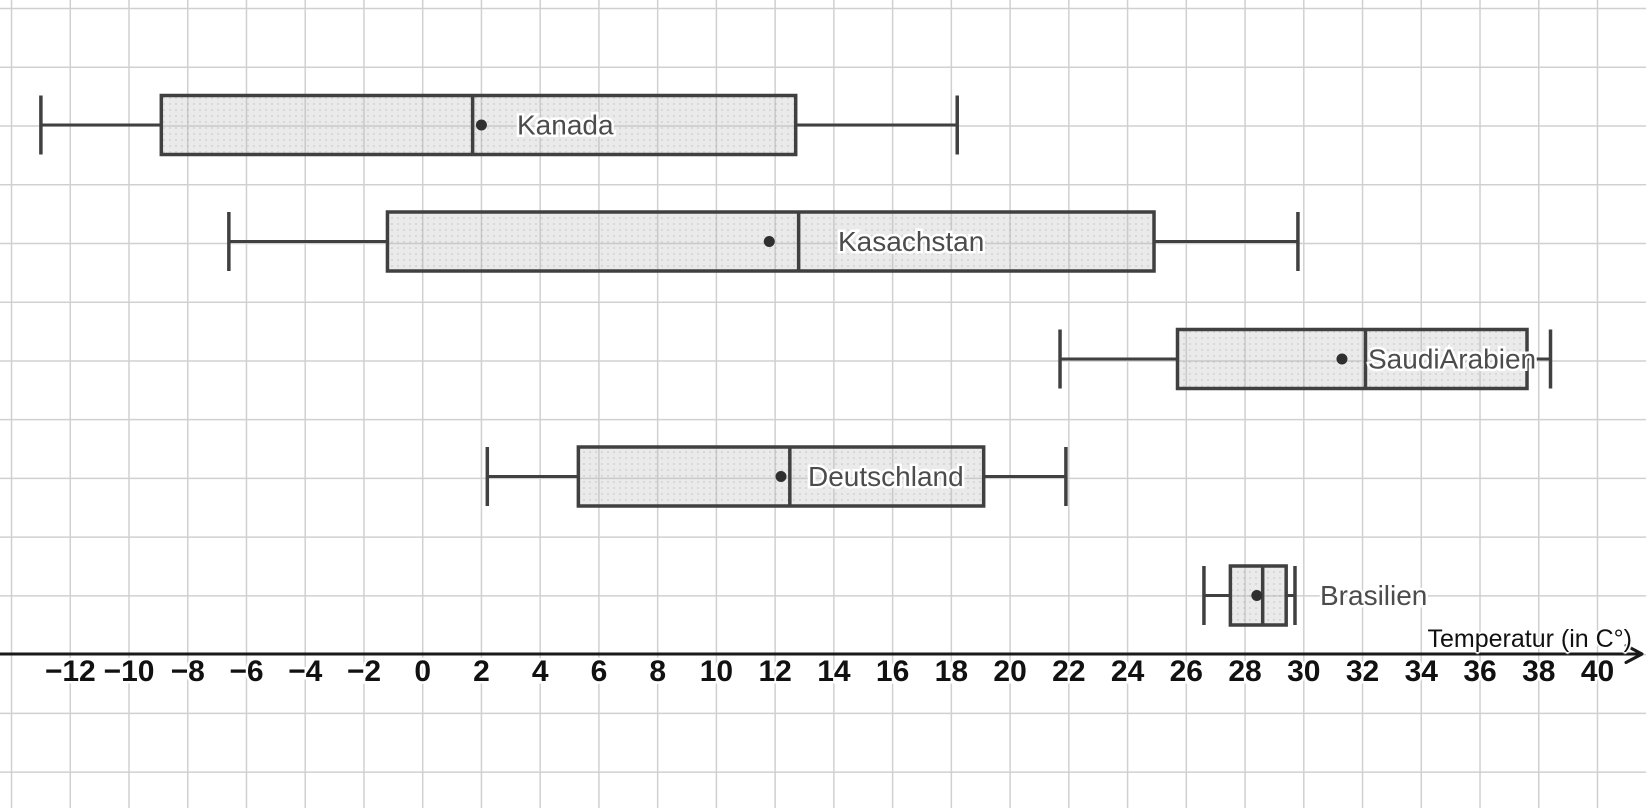 The width and height of the screenshot is (1646, 808). Describe the element at coordinates (834, 671) in the screenshot. I see `axis-tick-label: 14` at that location.